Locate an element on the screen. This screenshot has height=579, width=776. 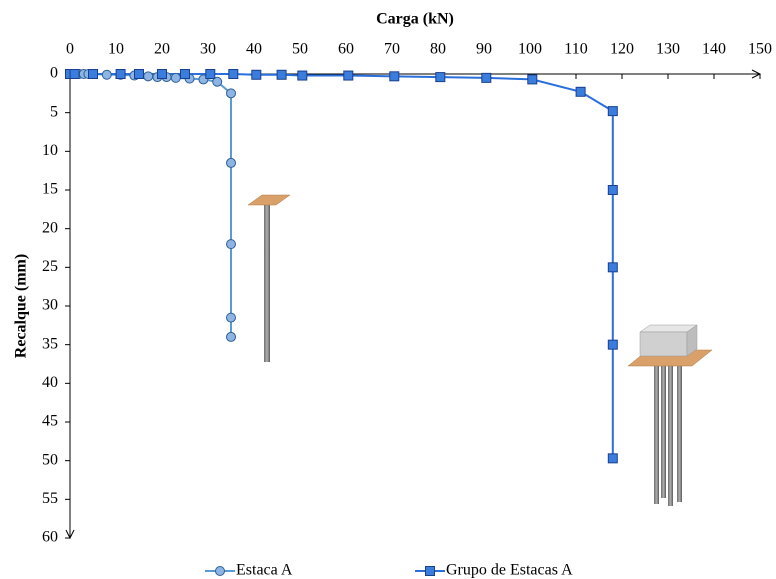
y-tick-label: 35 is located at coordinates (50, 343).